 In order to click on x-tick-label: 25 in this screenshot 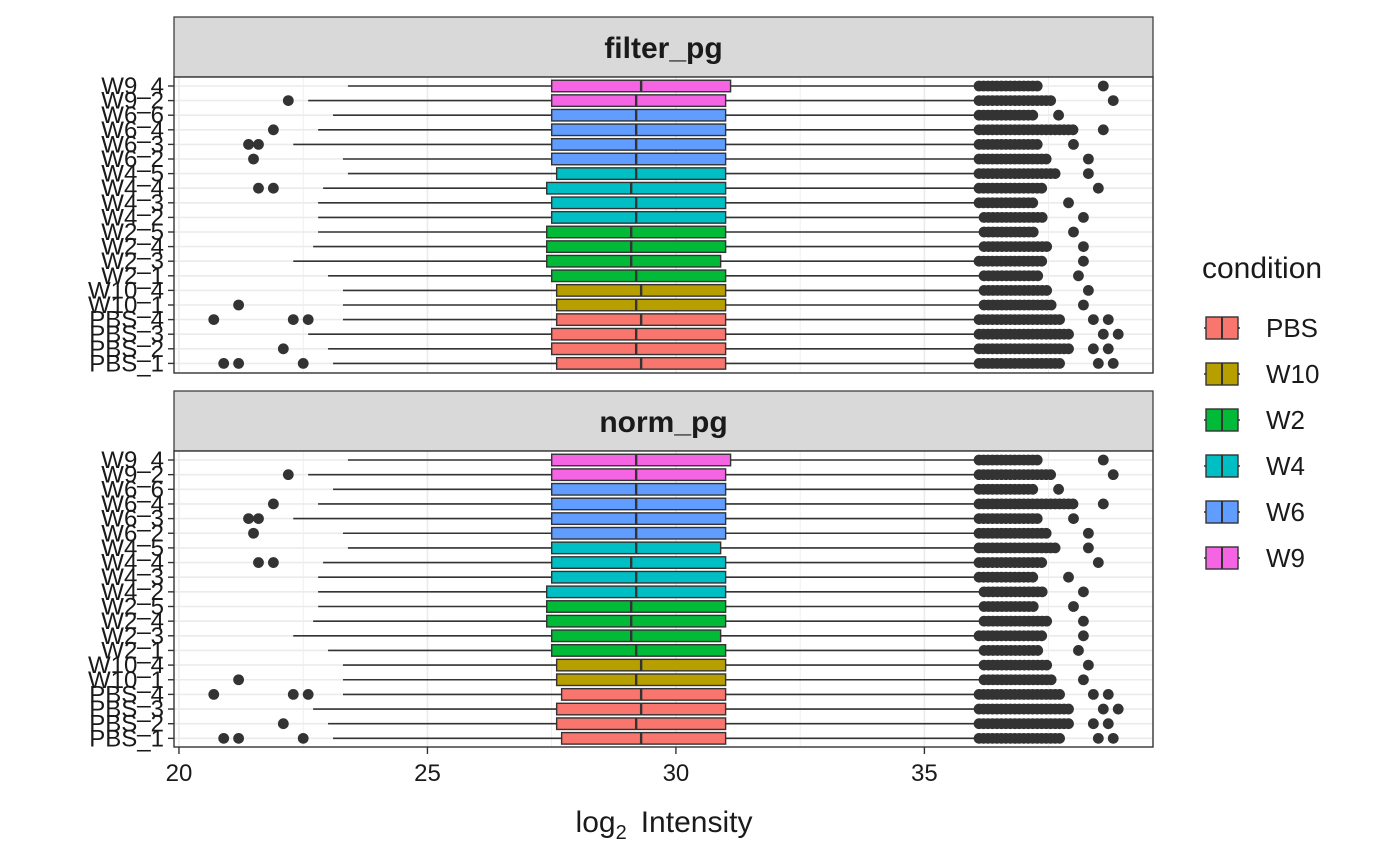, I will do `click(427, 773)`.